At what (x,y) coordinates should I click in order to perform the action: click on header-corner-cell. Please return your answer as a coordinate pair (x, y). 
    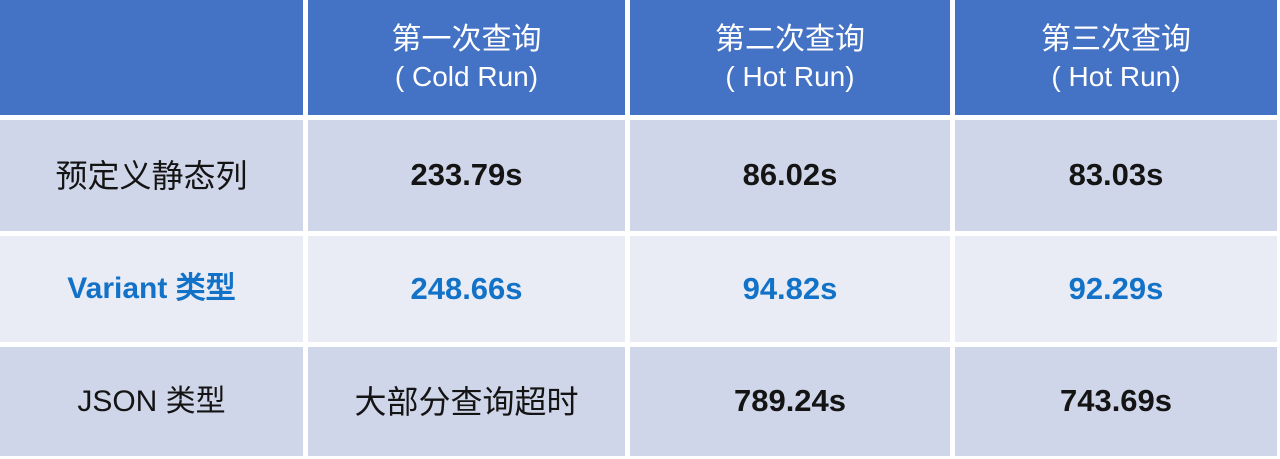
    Looking at the image, I should click on (151, 57).